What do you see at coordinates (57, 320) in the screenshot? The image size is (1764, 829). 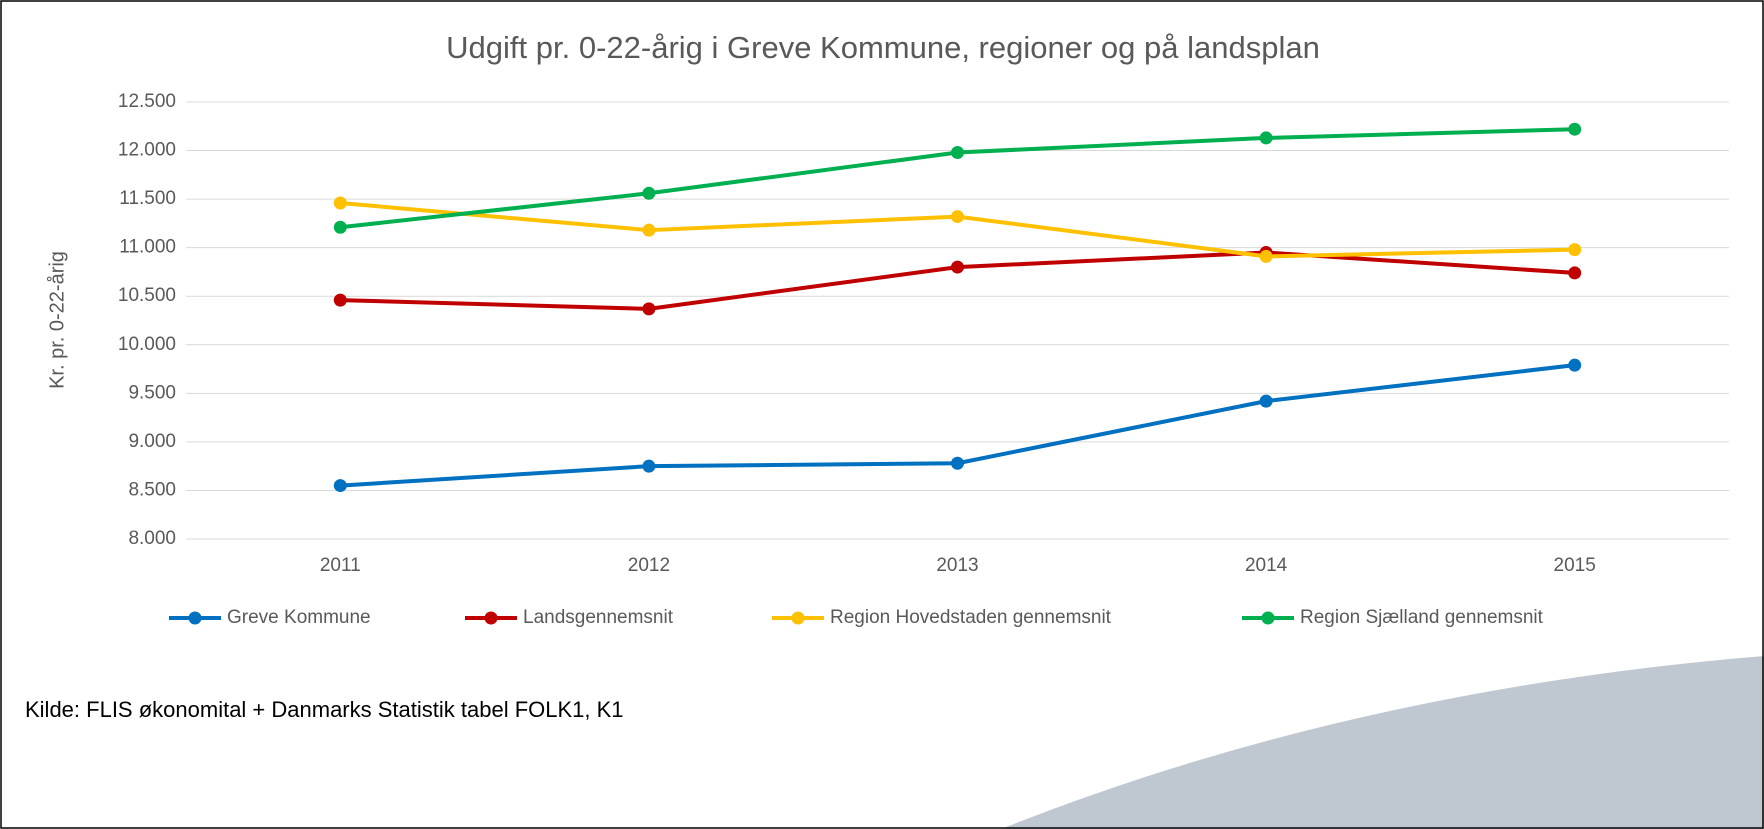 I see `y-axis-title: Kr. pr. 0-22-årig` at bounding box center [57, 320].